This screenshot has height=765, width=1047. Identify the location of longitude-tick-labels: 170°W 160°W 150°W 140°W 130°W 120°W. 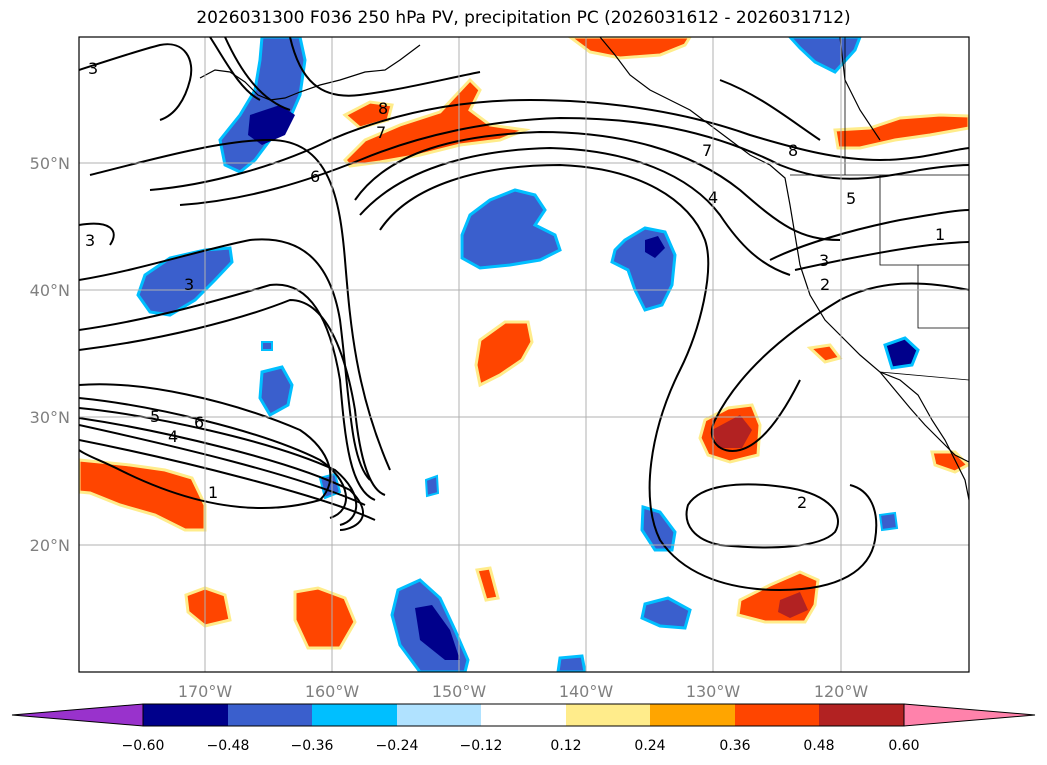
(523, 691).